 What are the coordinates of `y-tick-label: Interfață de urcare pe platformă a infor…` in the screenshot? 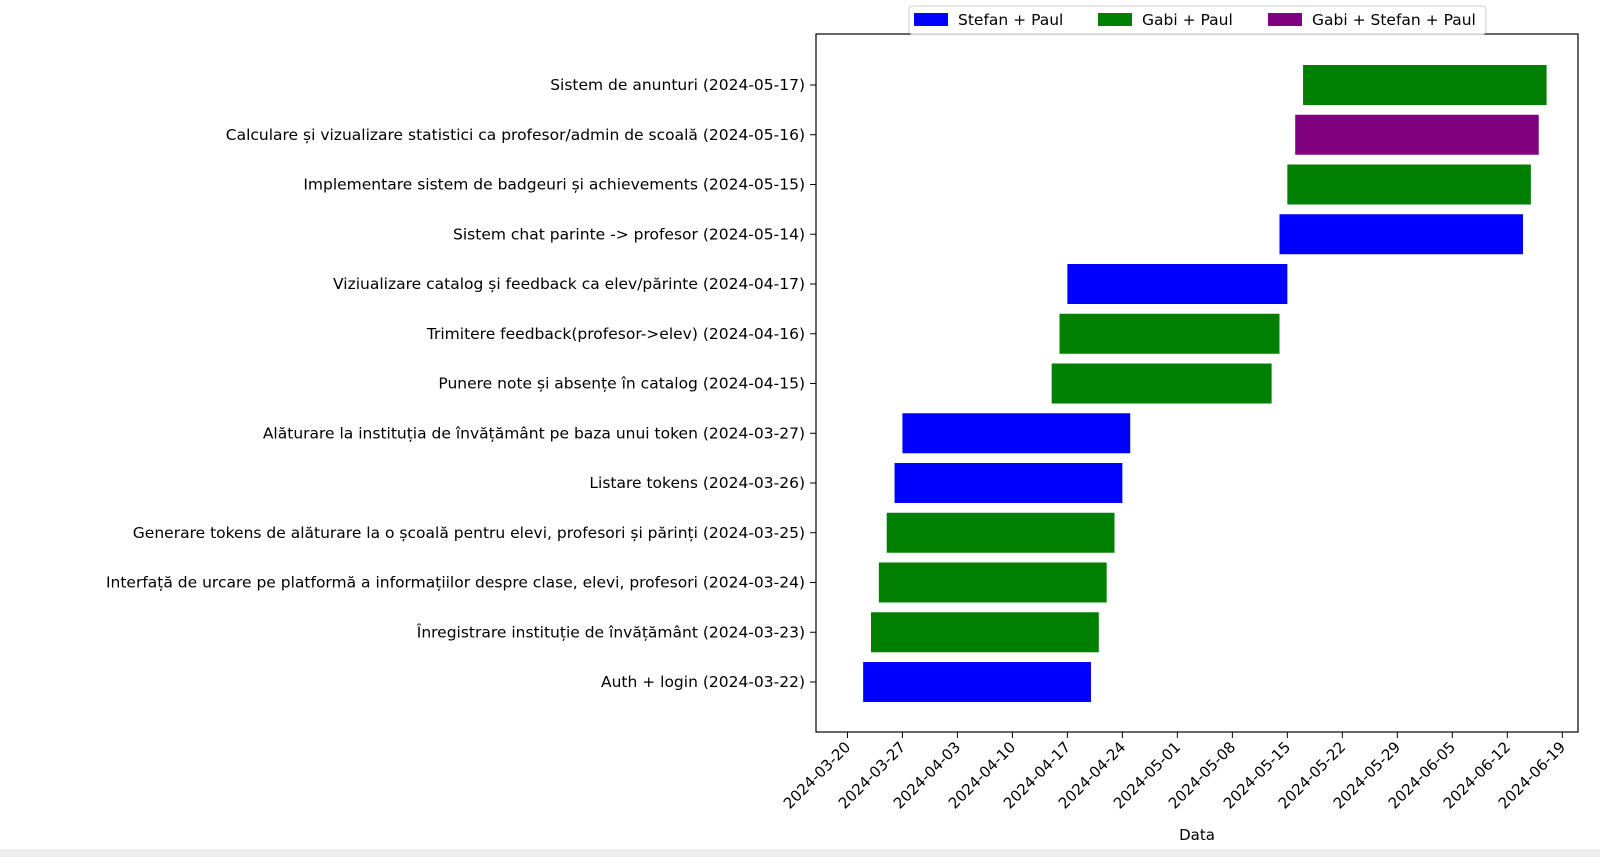 It's located at (455, 583).